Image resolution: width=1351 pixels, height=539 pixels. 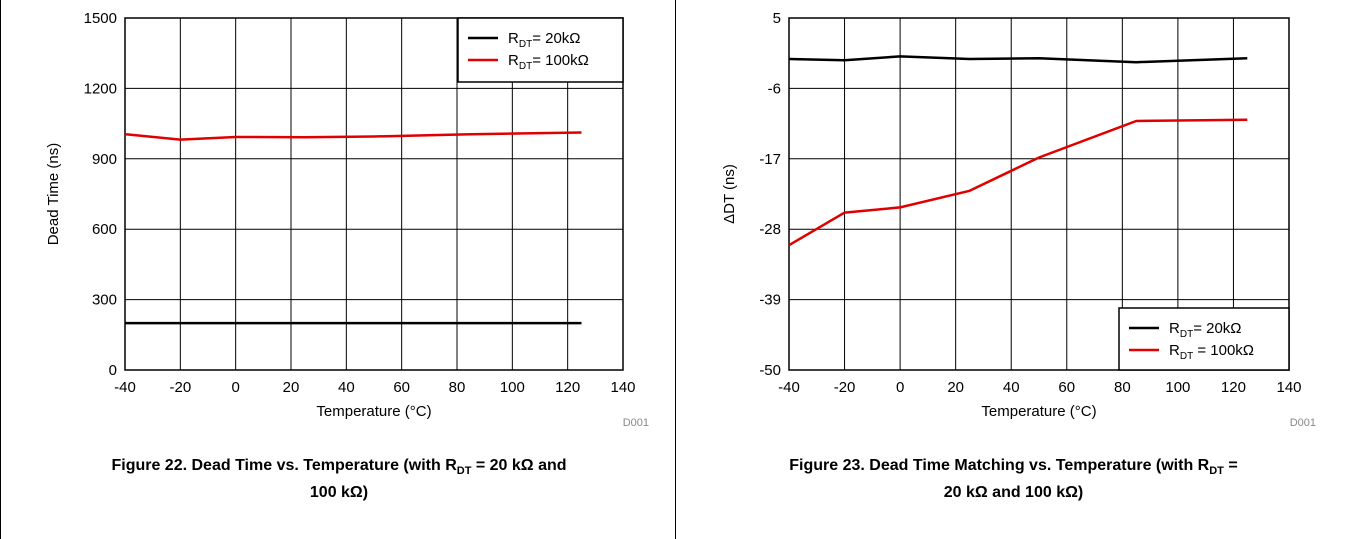 I want to click on y-tick-label: -39, so click(x=770, y=300).